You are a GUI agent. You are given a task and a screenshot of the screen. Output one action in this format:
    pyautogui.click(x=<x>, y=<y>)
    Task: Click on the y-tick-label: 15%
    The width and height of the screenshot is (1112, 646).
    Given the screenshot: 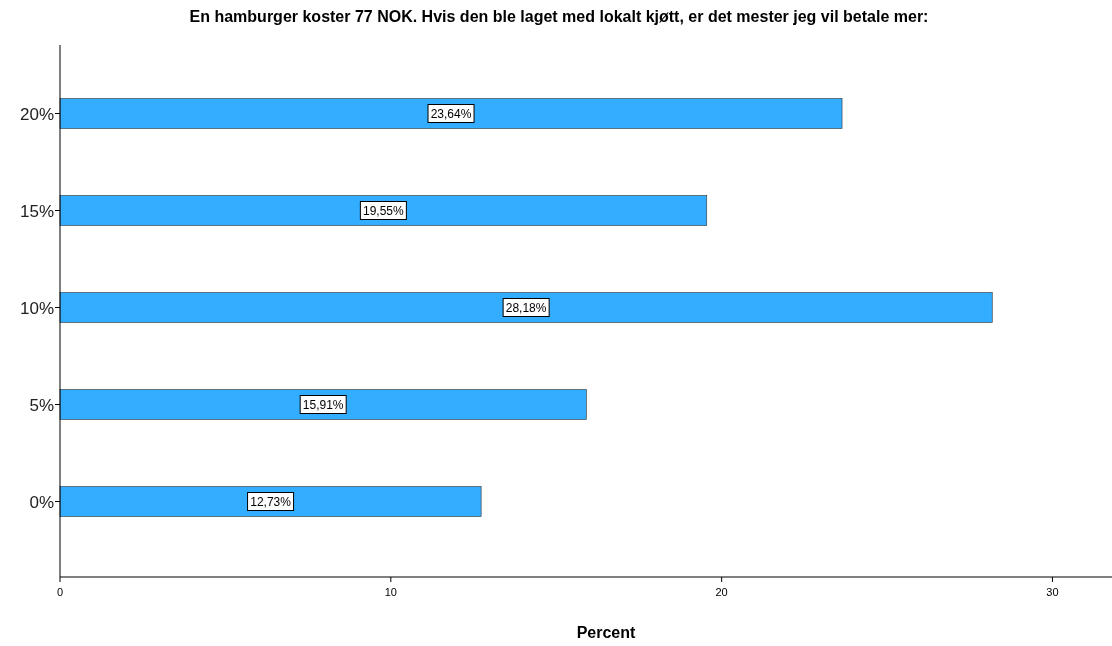 What is the action you would take?
    pyautogui.click(x=36, y=211)
    